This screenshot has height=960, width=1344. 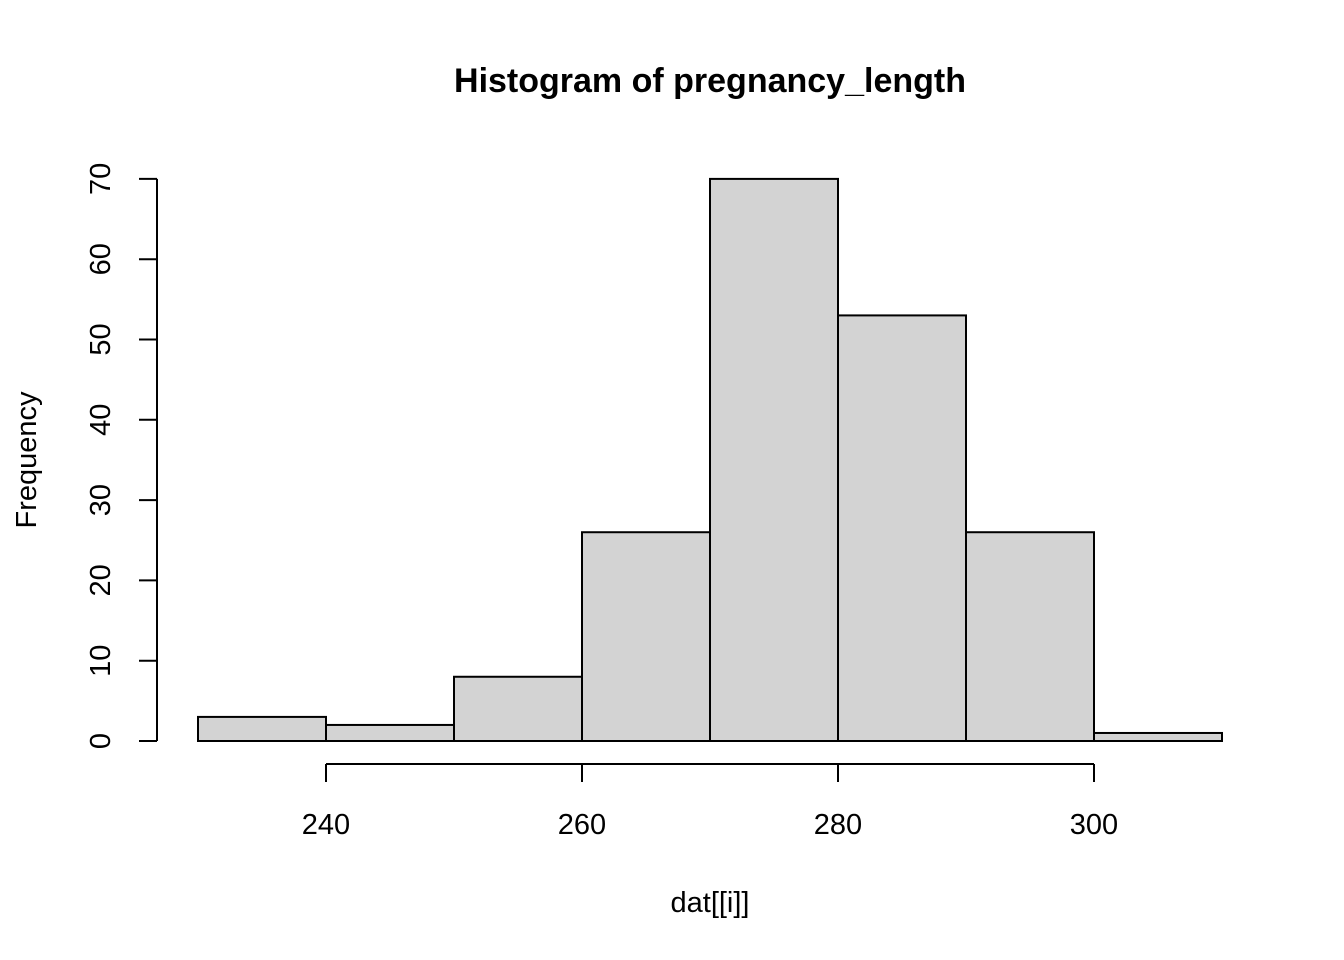 What do you see at coordinates (1094, 825) in the screenshot?
I see `x-tick-label-300: 300` at bounding box center [1094, 825].